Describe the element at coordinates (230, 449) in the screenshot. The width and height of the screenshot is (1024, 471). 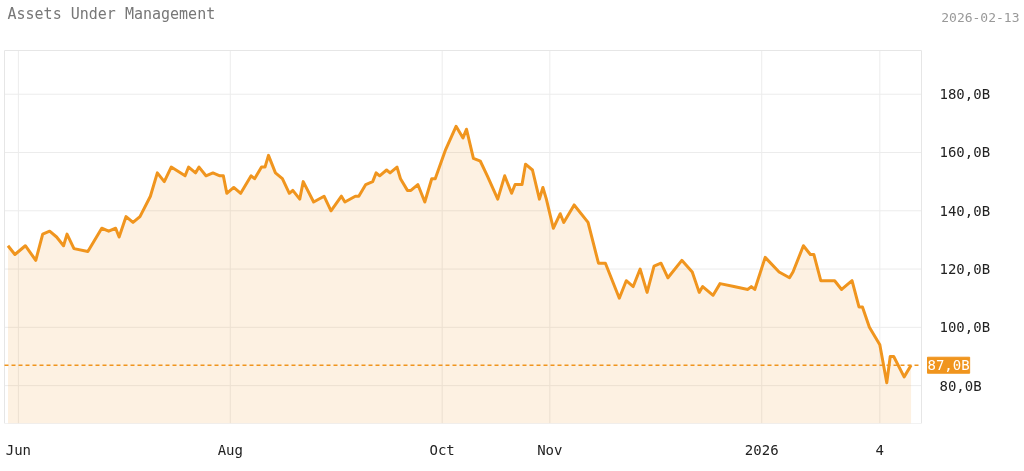
I see `x-tick-label: Aug` at that location.